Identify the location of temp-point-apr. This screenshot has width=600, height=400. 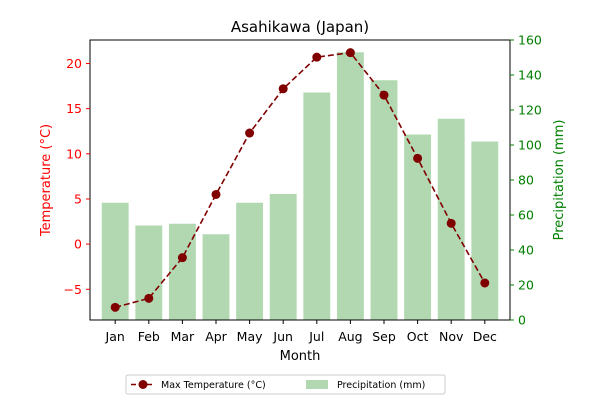
(216, 194).